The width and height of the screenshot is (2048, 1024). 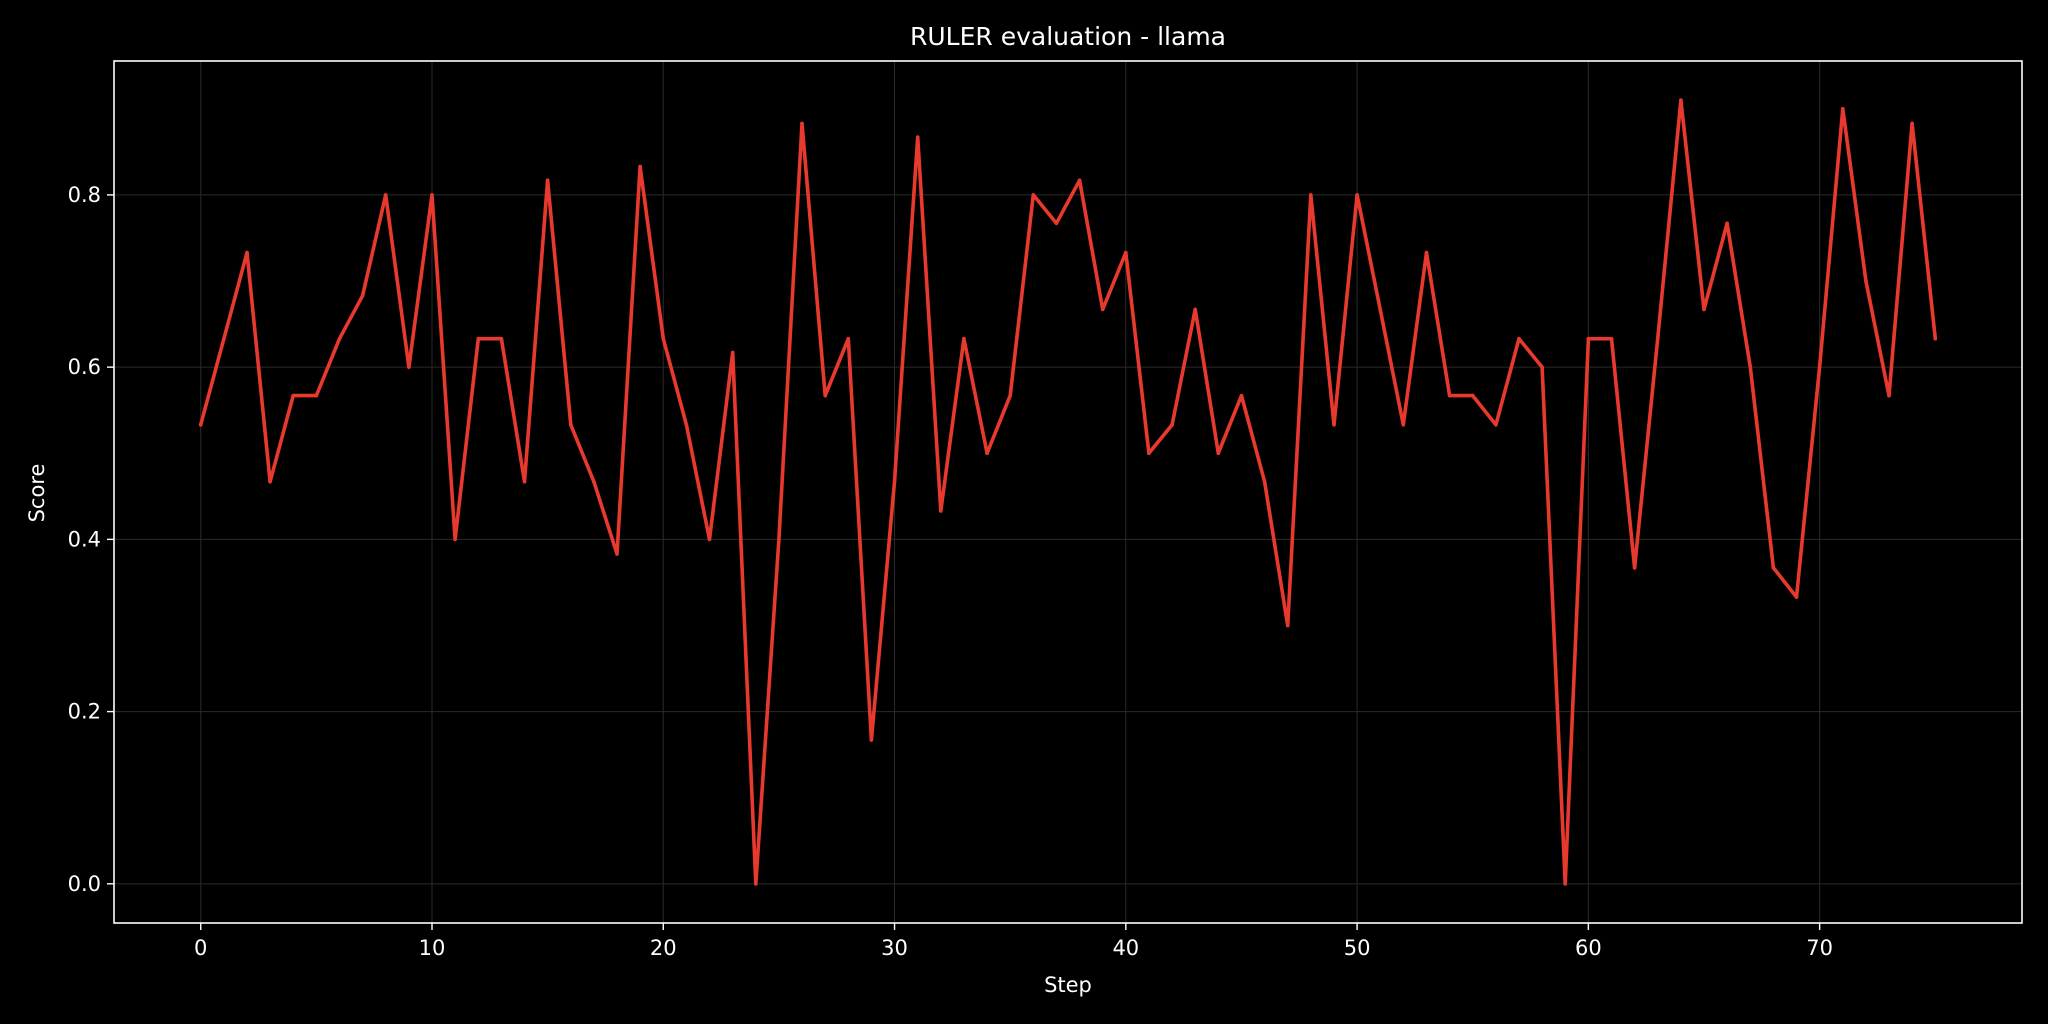 I want to click on x-tick-label: 20, so click(x=663, y=948).